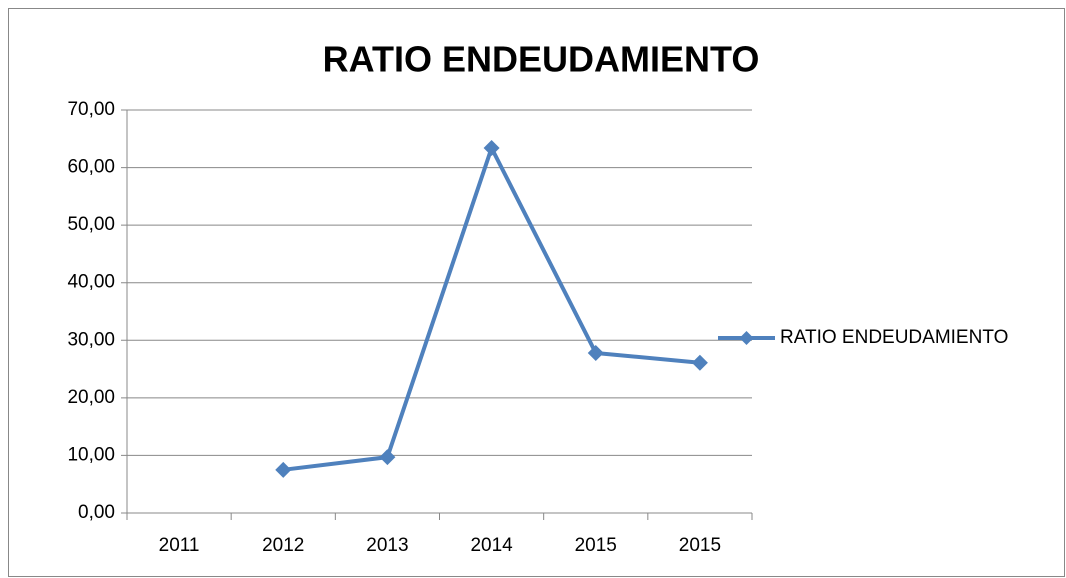  Describe the element at coordinates (894, 337) in the screenshot. I see `legend-label: RATIO ENDEUDAMIENTO` at that location.